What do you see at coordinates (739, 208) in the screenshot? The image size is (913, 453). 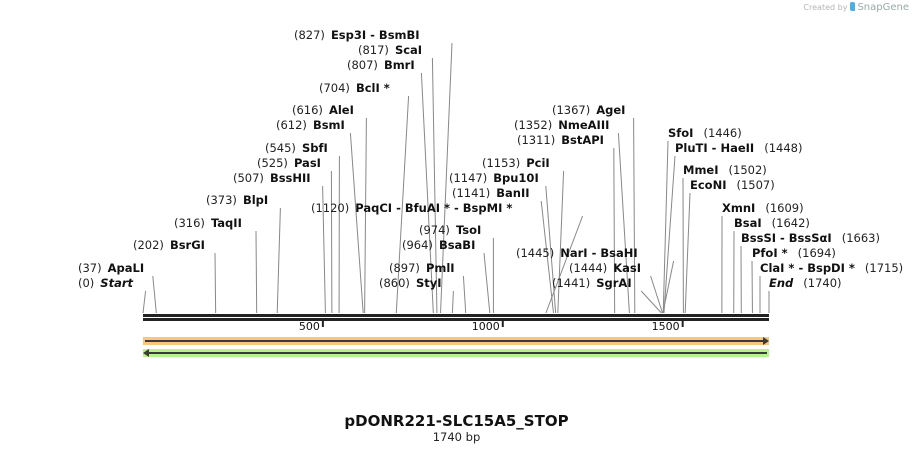 I see `enzyme-name: XmnI` at bounding box center [739, 208].